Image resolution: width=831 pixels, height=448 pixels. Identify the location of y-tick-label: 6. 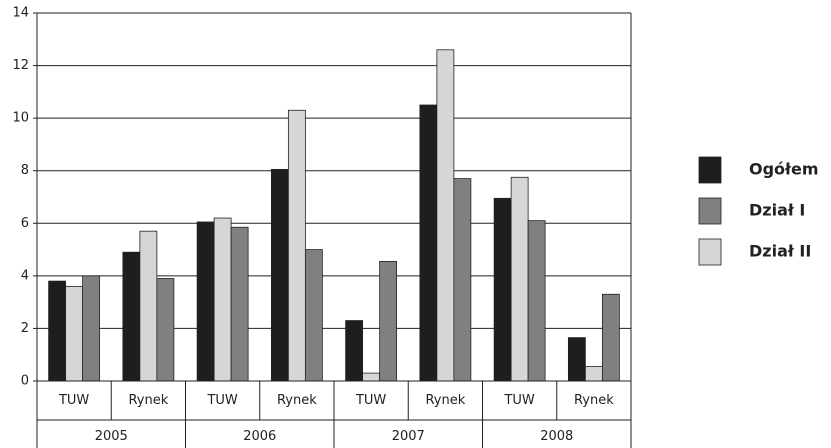
(25, 223).